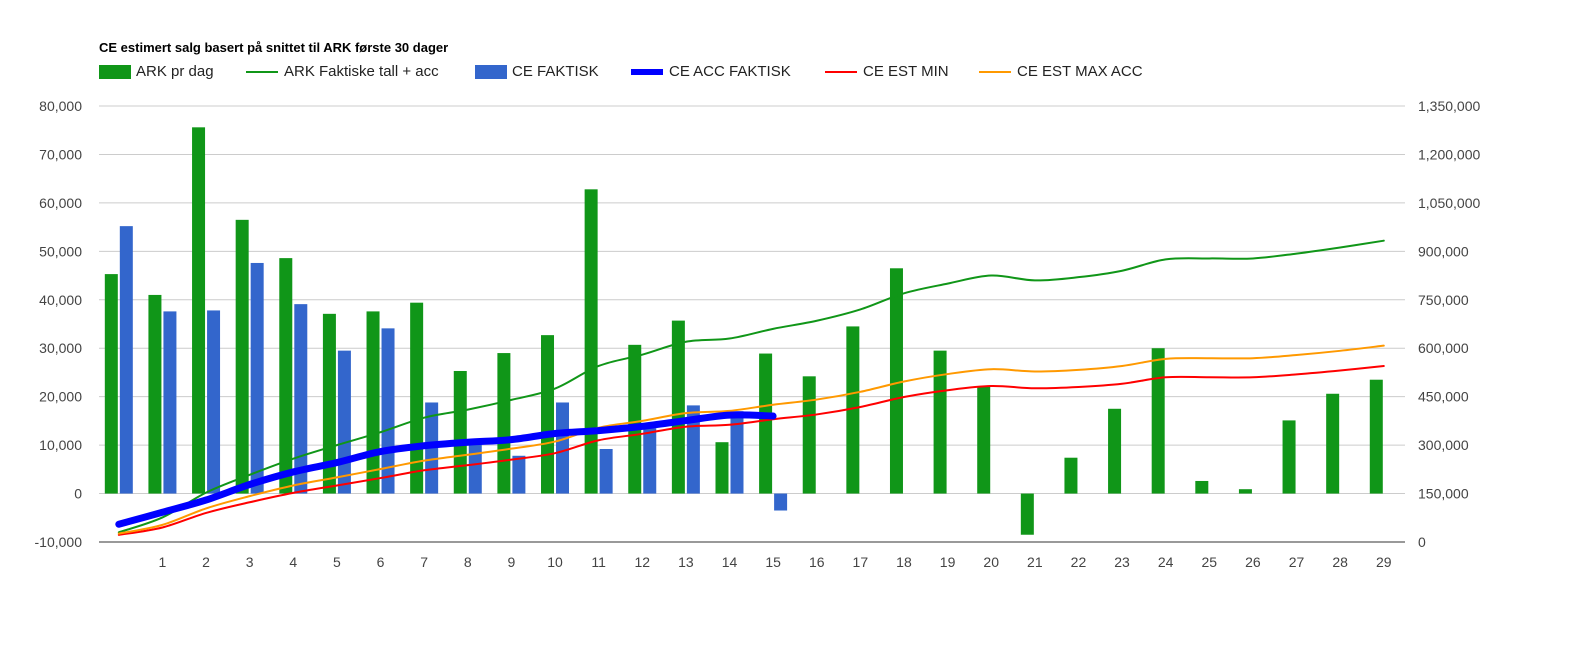 The height and width of the screenshot is (652, 1588). Describe the element at coordinates (1210, 562) in the screenshot. I see `x-tick-label: 25` at that location.